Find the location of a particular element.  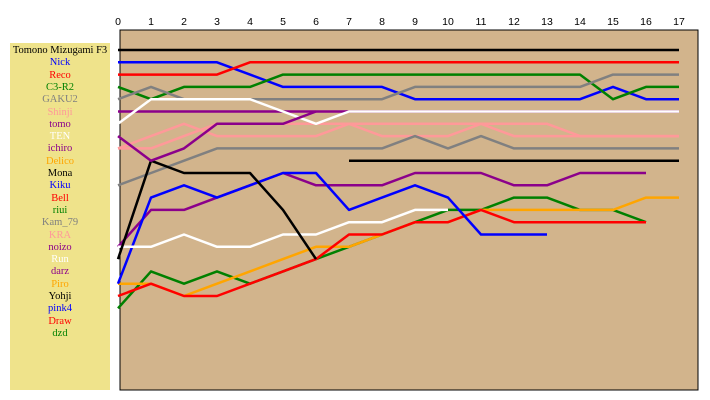

x-tick-label: 10 is located at coordinates (448, 22).